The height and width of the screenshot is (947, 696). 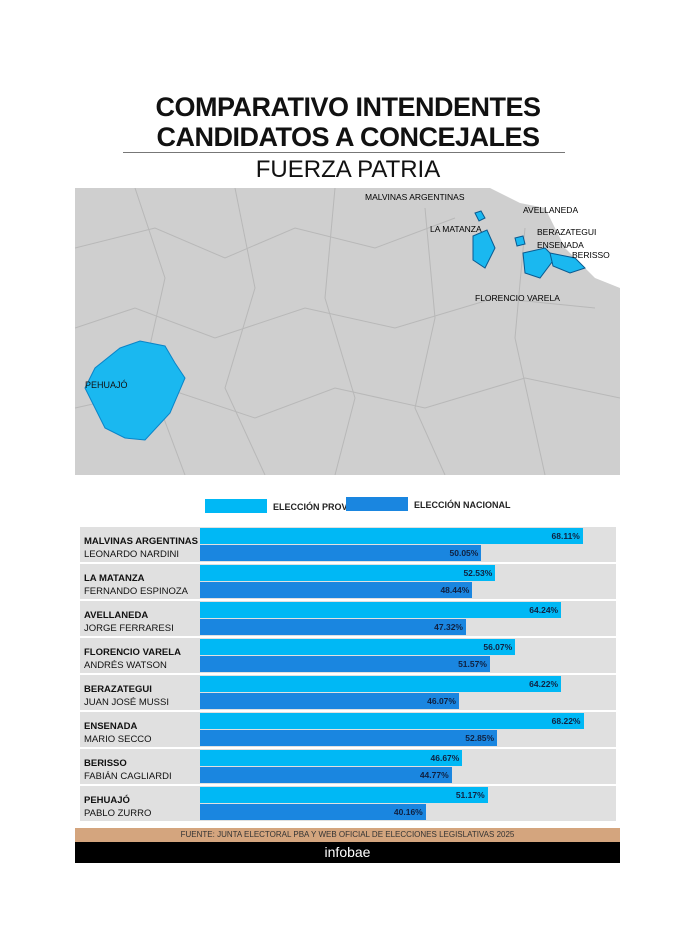 What do you see at coordinates (566, 232) in the screenshot?
I see `map-label-berazategui: BERAZATEGUI` at bounding box center [566, 232].